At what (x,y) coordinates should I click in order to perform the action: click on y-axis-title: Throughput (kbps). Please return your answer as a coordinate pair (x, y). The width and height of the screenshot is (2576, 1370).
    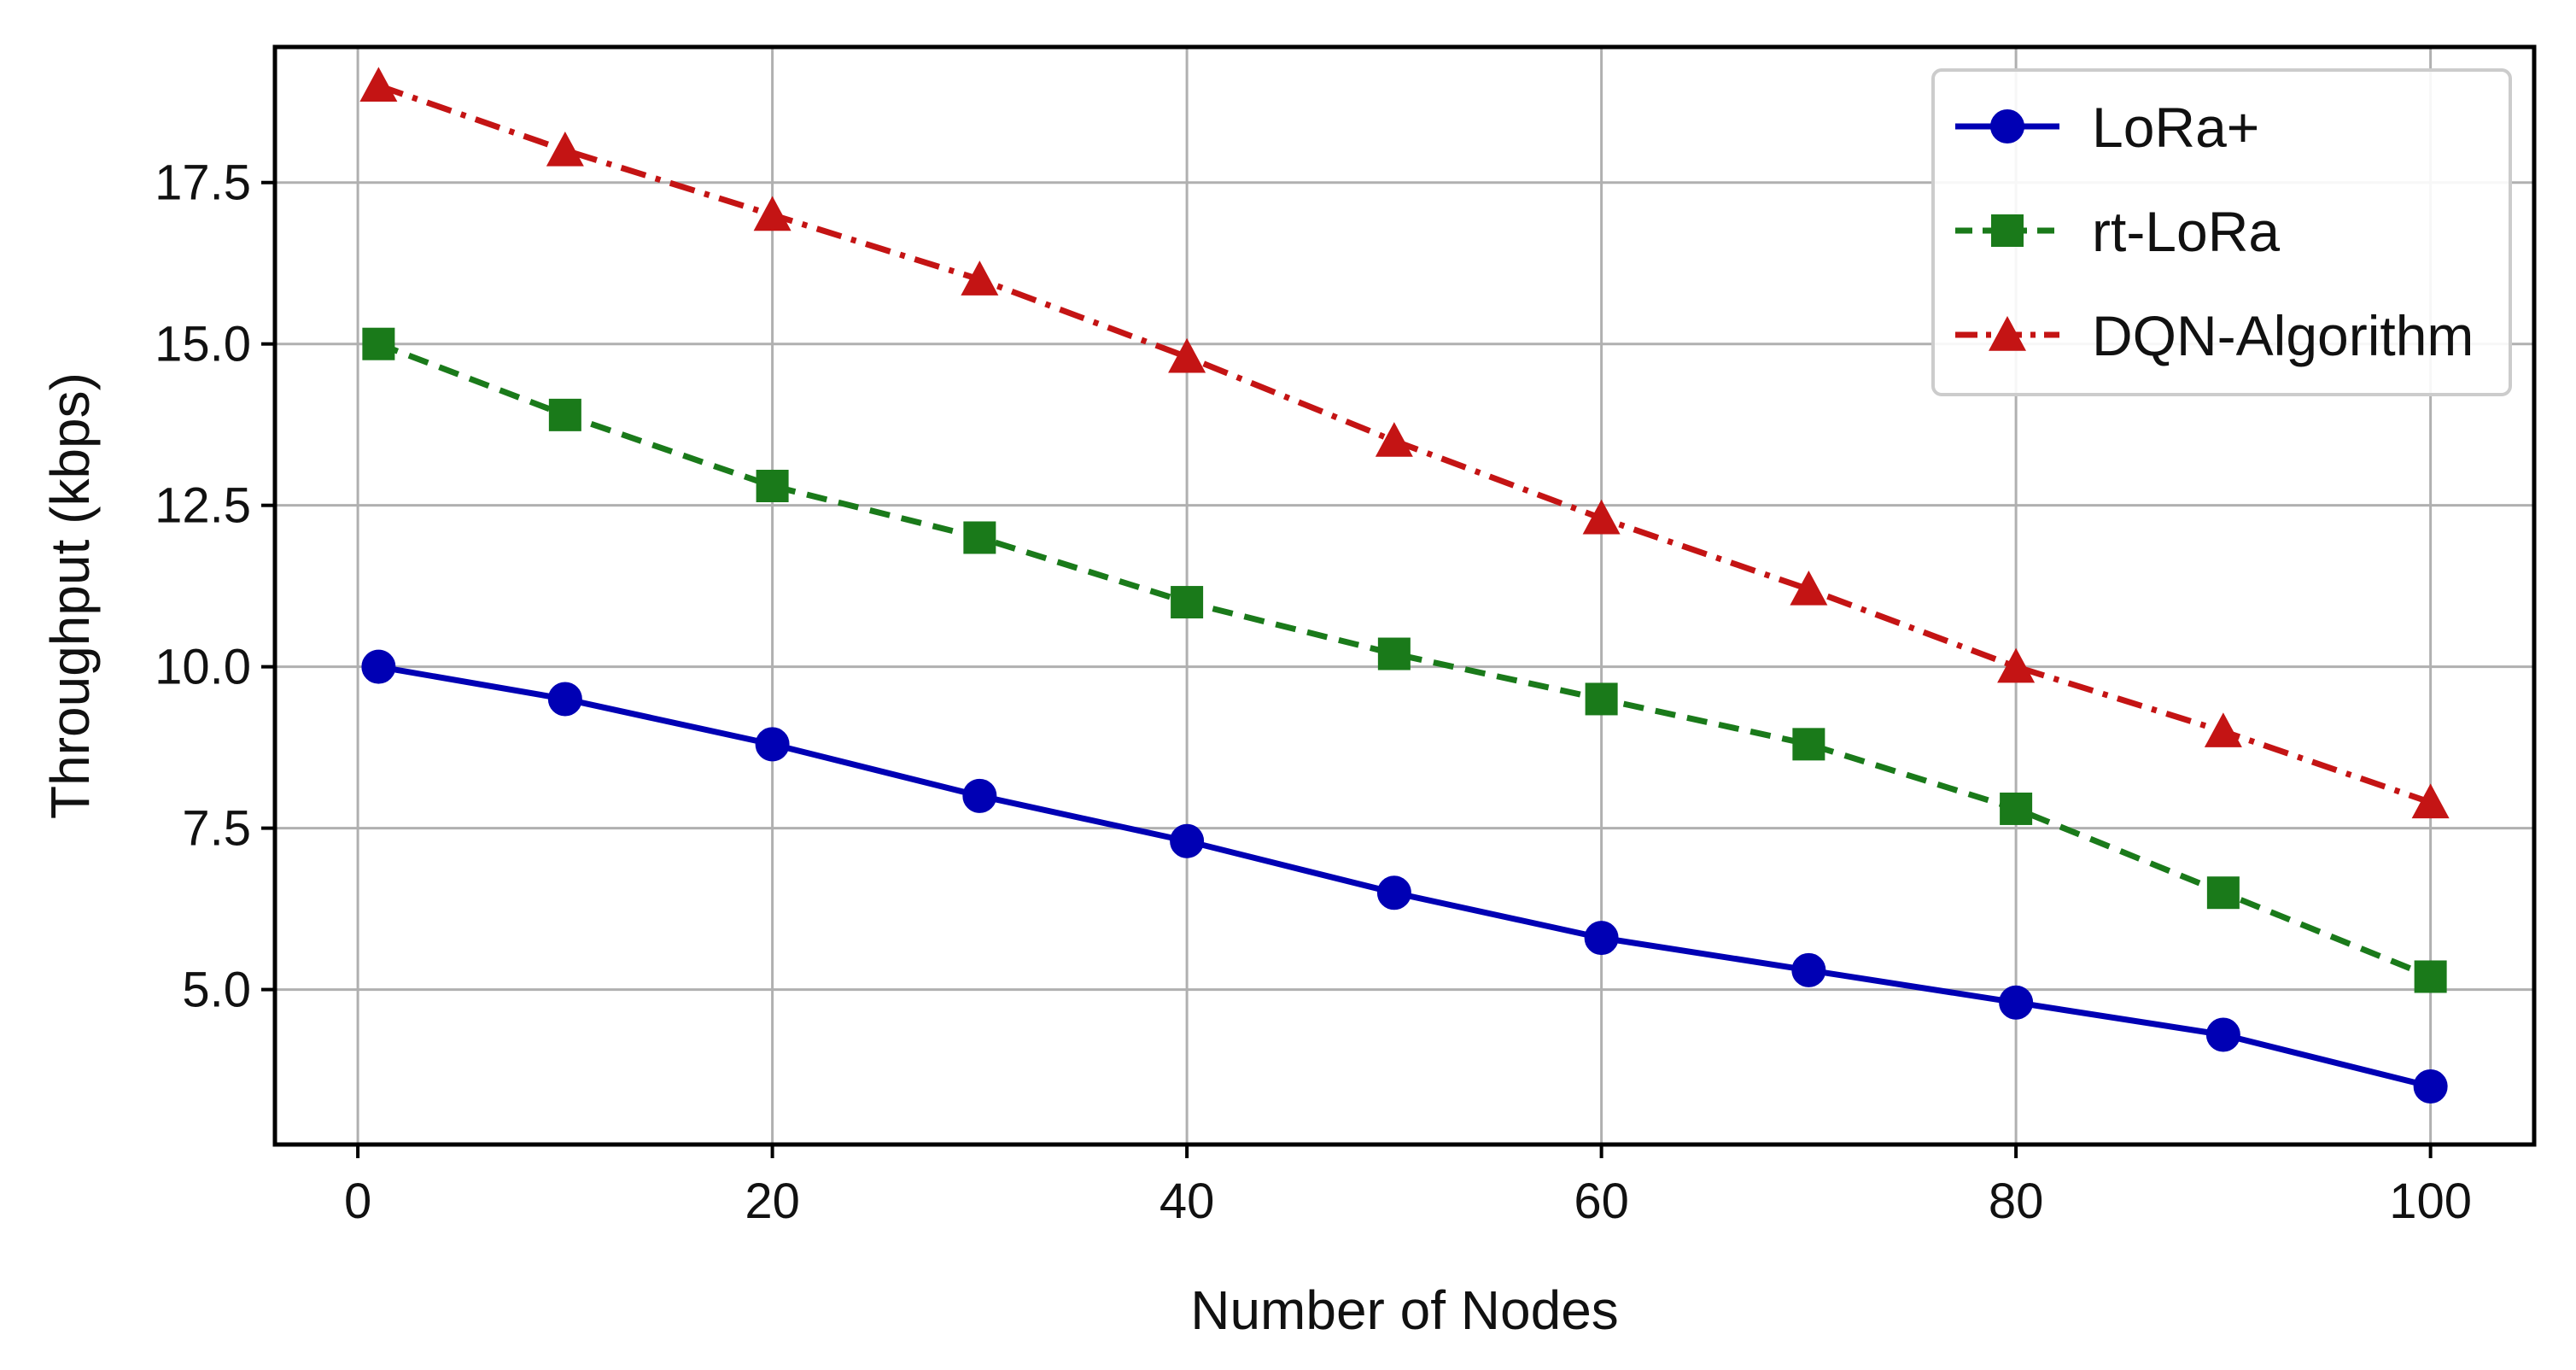
    Looking at the image, I should click on (70, 595).